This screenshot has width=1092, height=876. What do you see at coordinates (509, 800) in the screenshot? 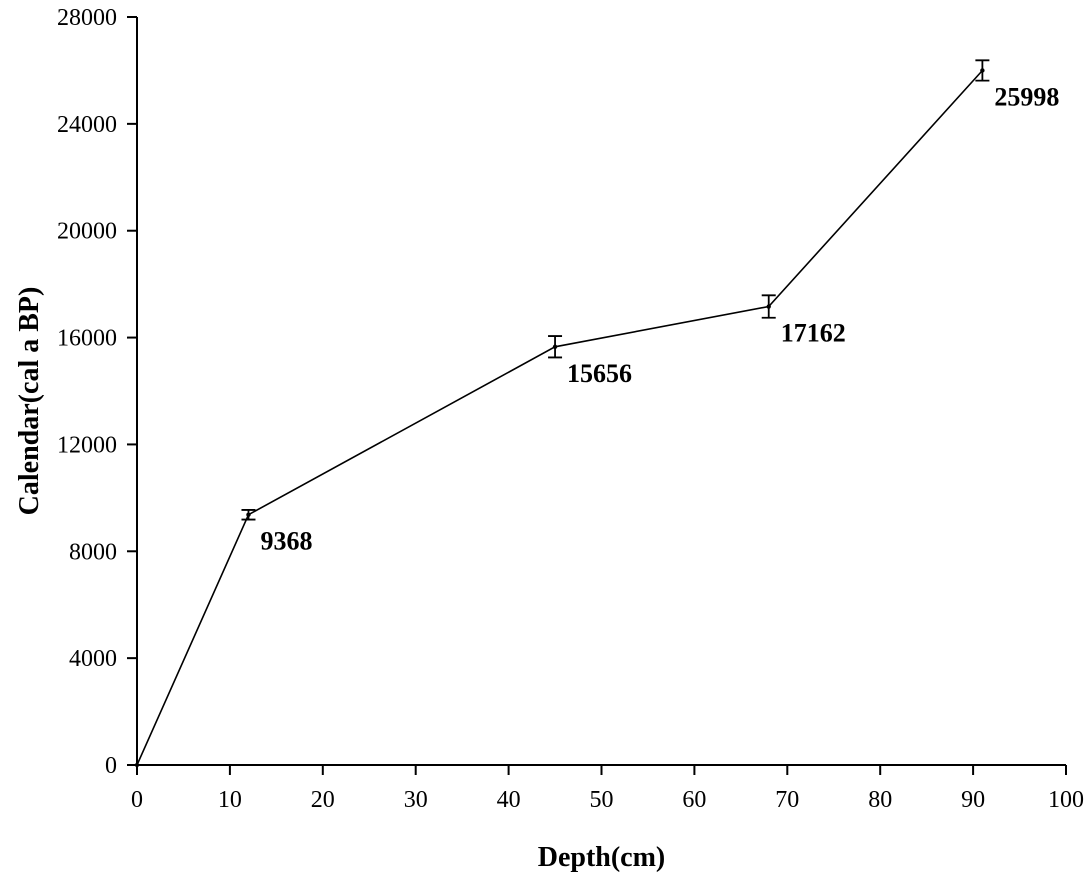
I see `x-tick-label: 40` at bounding box center [509, 800].